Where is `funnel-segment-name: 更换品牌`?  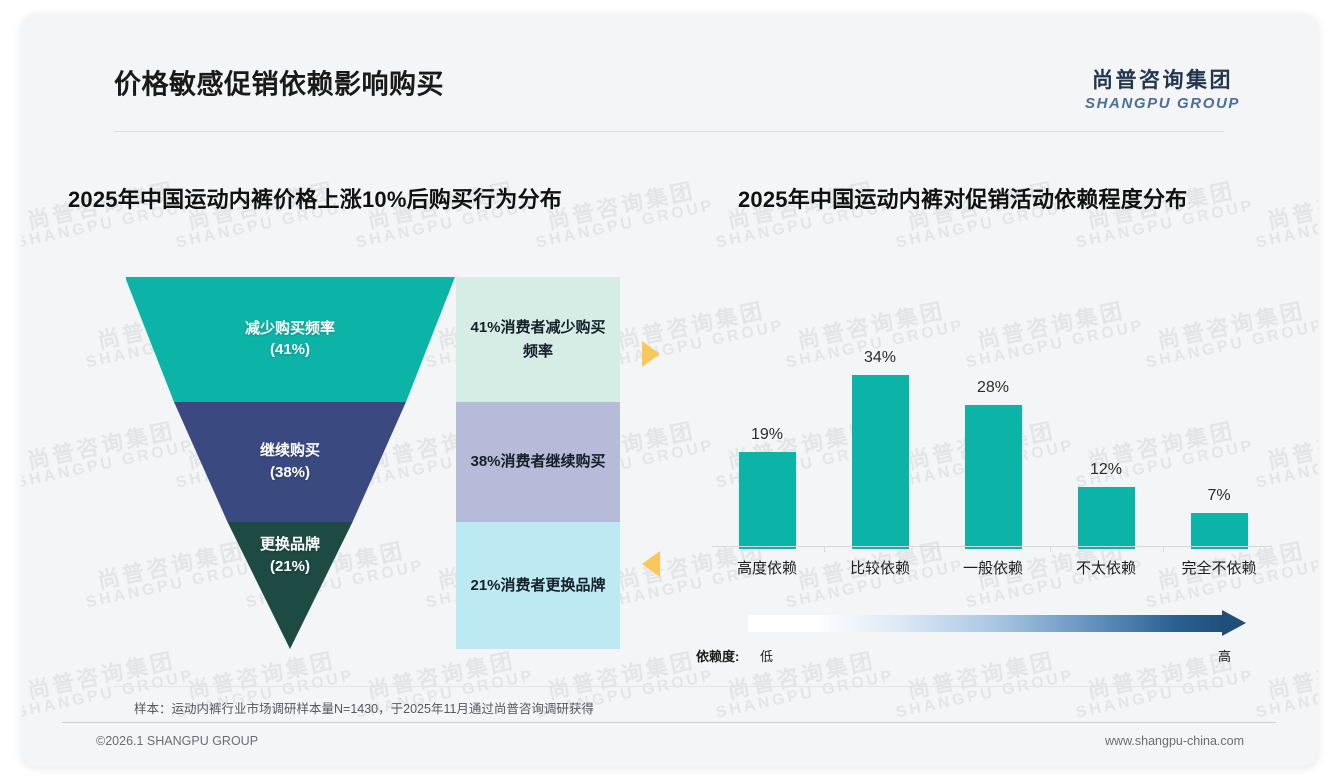
funnel-segment-name: 更换品牌 is located at coordinates (289, 544).